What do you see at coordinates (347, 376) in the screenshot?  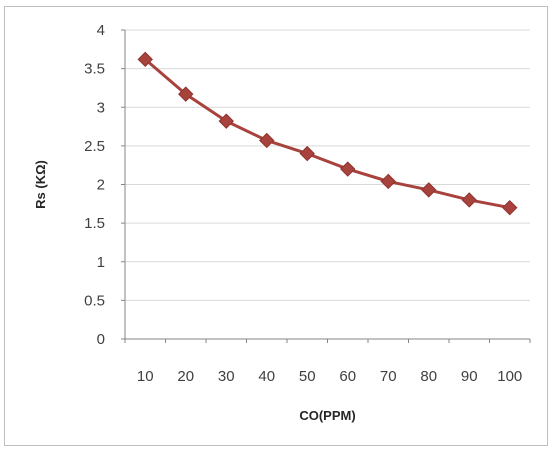 I see `x-tick-label: 60` at bounding box center [347, 376].